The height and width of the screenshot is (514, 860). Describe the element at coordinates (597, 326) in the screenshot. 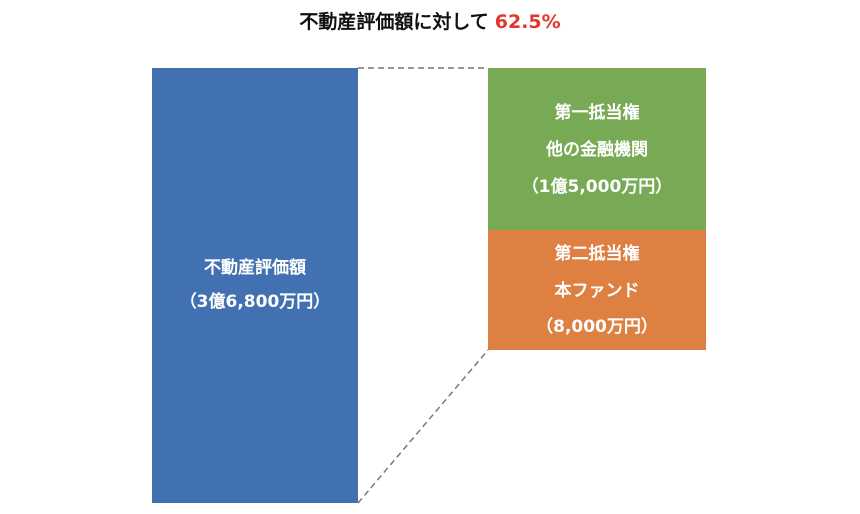

I see `block-label: （8,000万円）` at that location.